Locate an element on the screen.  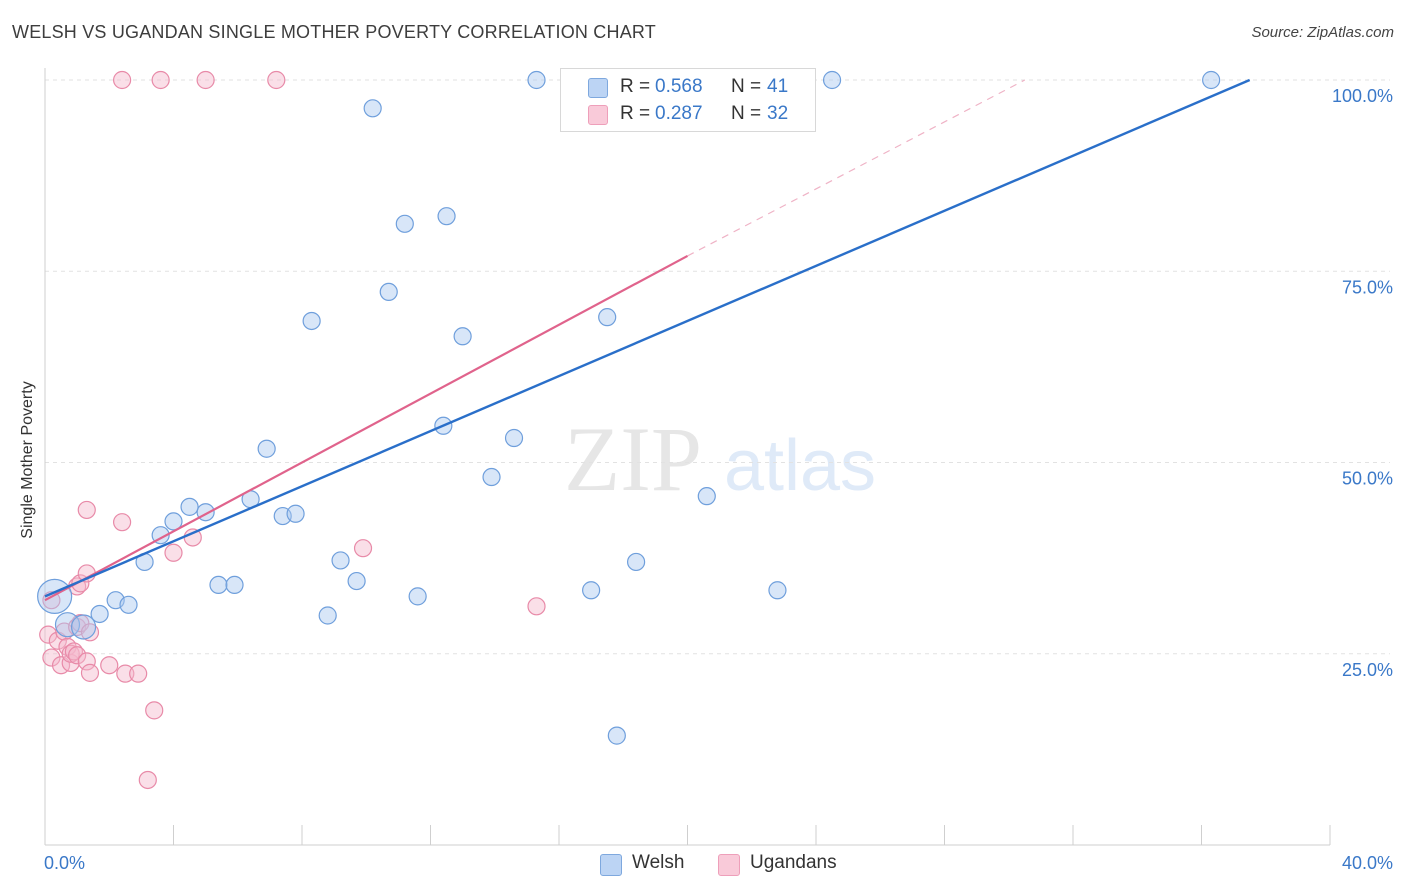
x-ticks is located at coordinates (687, 835).